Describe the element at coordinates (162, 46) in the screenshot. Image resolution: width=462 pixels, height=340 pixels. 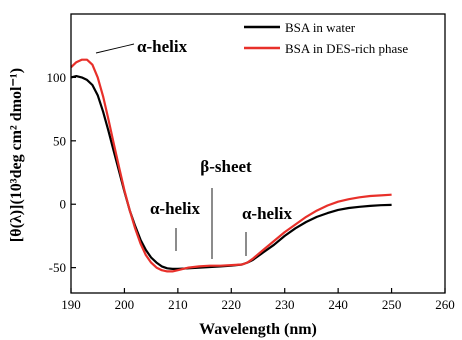
I see `annotation-label-0: α-helix` at that location.